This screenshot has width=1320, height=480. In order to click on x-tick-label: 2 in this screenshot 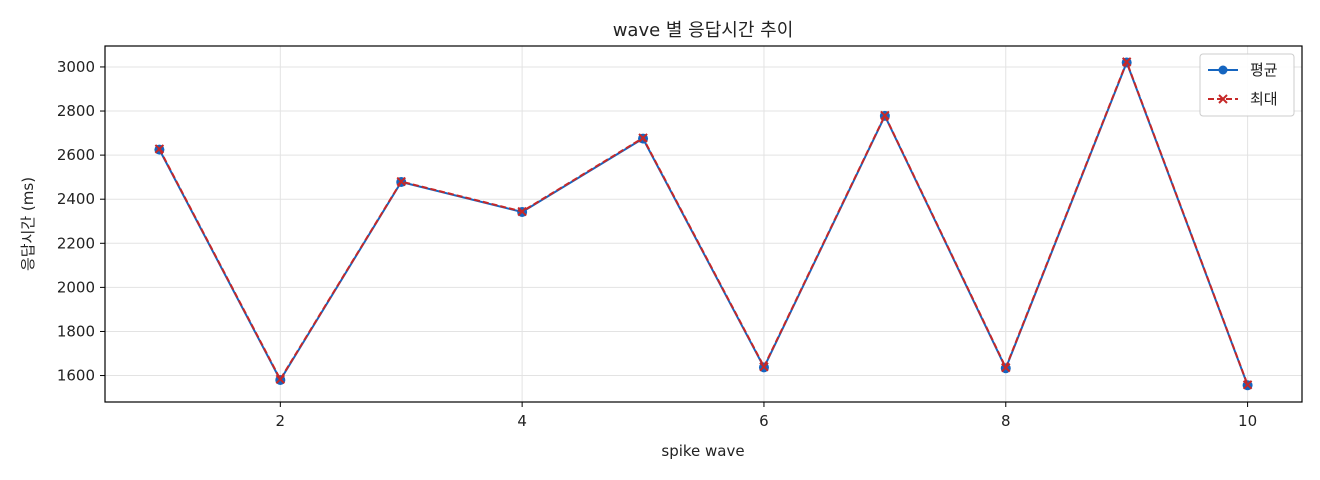, I will do `click(281, 421)`.